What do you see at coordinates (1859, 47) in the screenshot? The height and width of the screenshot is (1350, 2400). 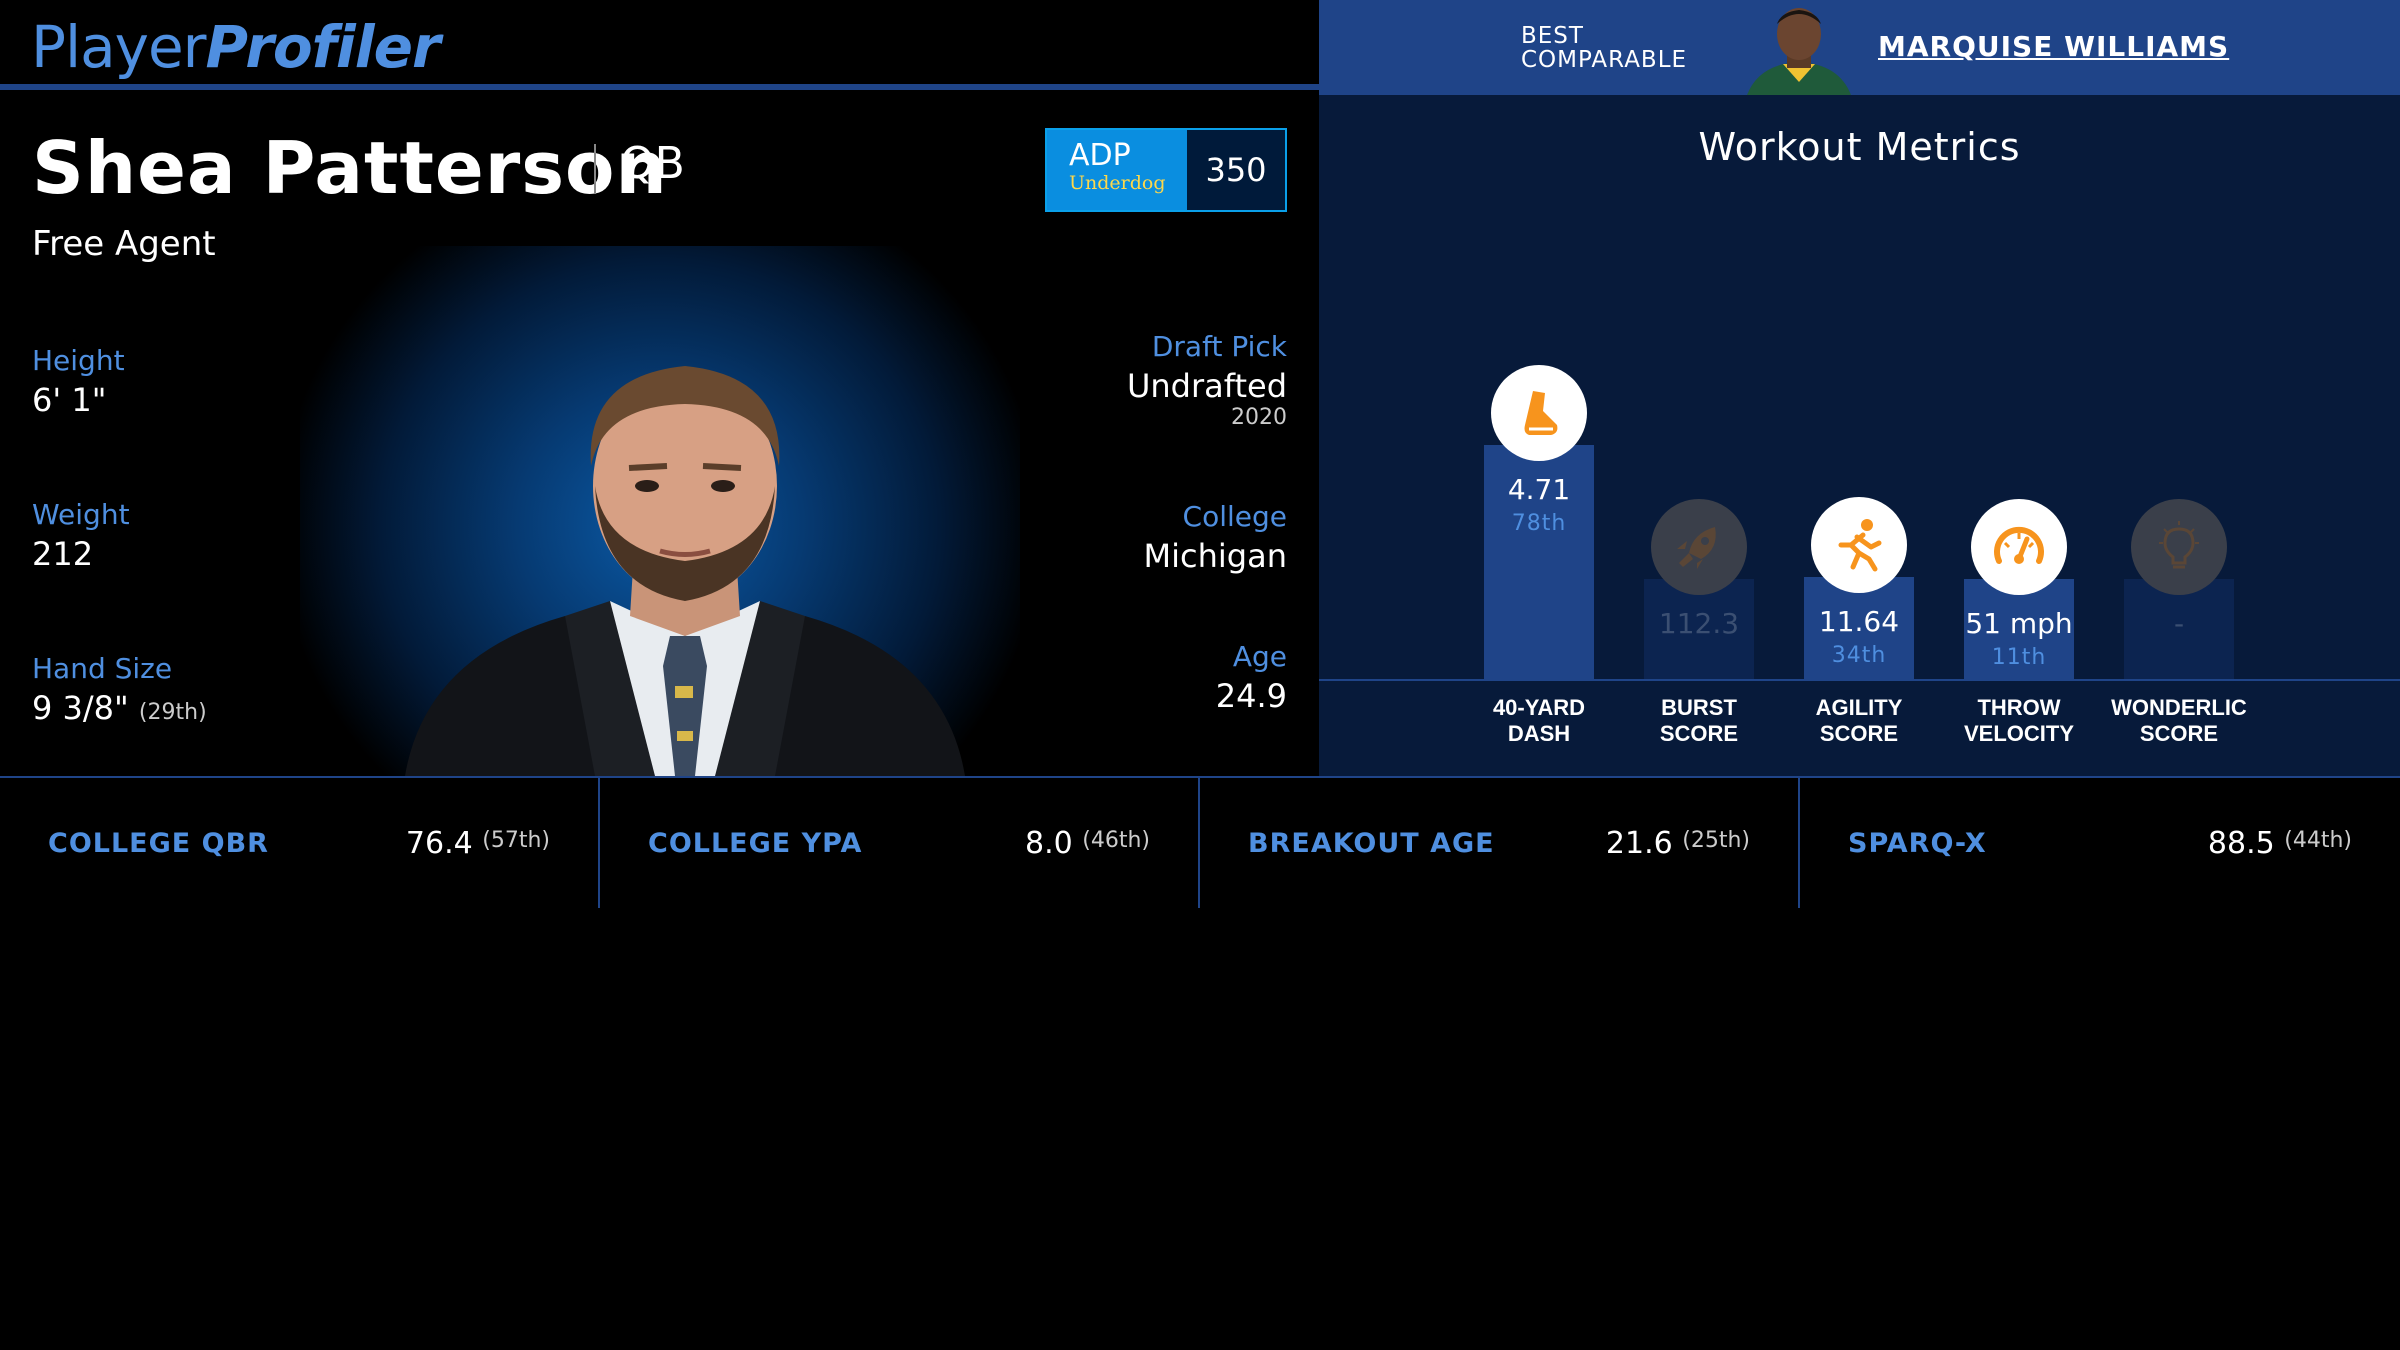 I see `best-comparable-bar: BEST COMPARABLE MARQUISE WILLIAMS` at bounding box center [1859, 47].